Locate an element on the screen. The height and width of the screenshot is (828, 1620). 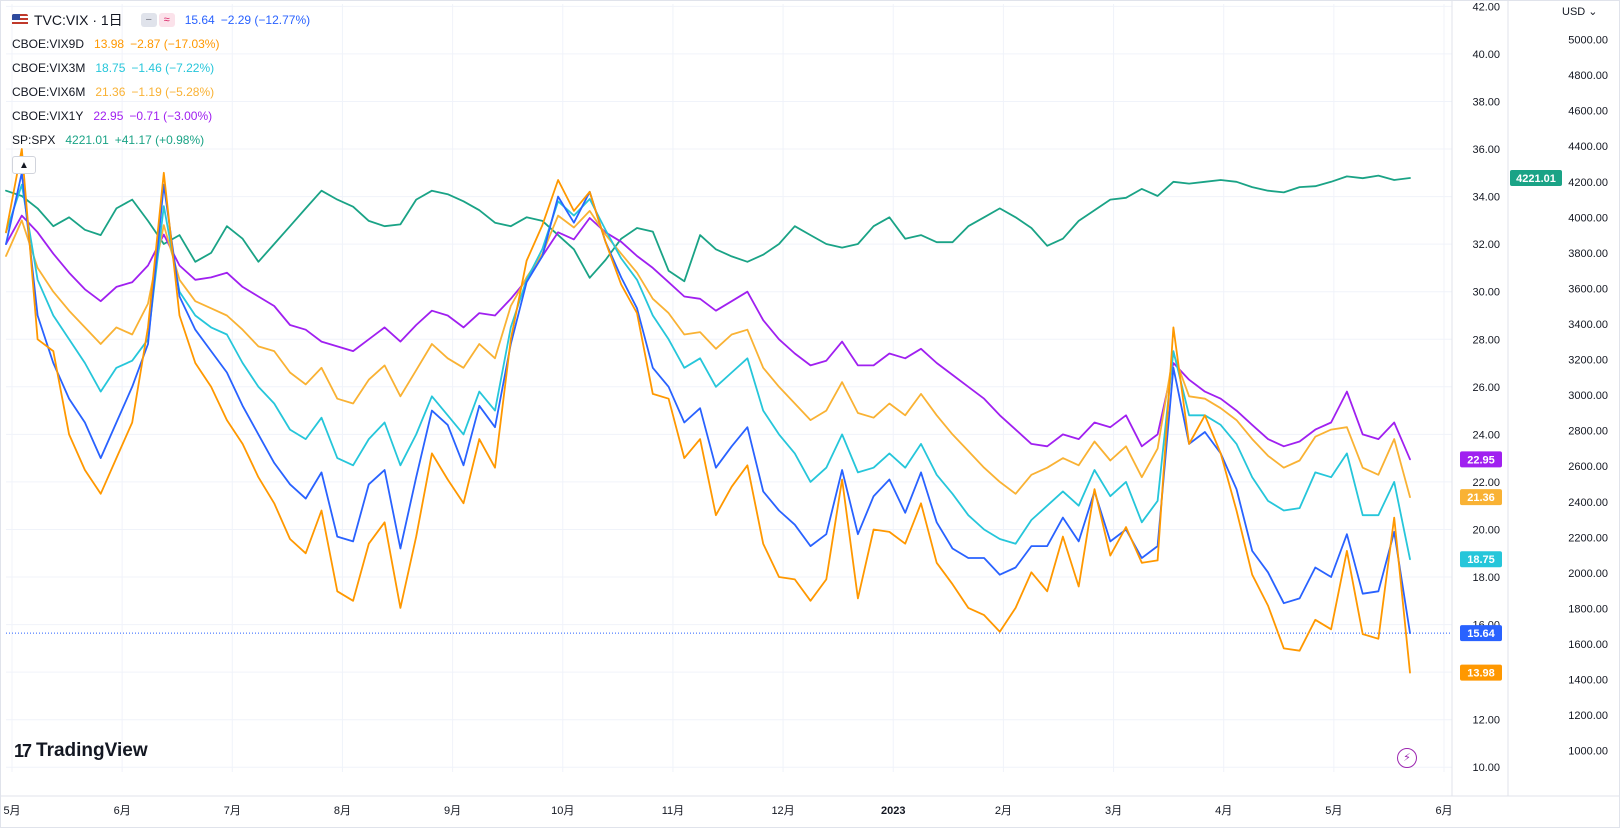
legend-symbol: CBOE:VIX6M is located at coordinates (49, 92).